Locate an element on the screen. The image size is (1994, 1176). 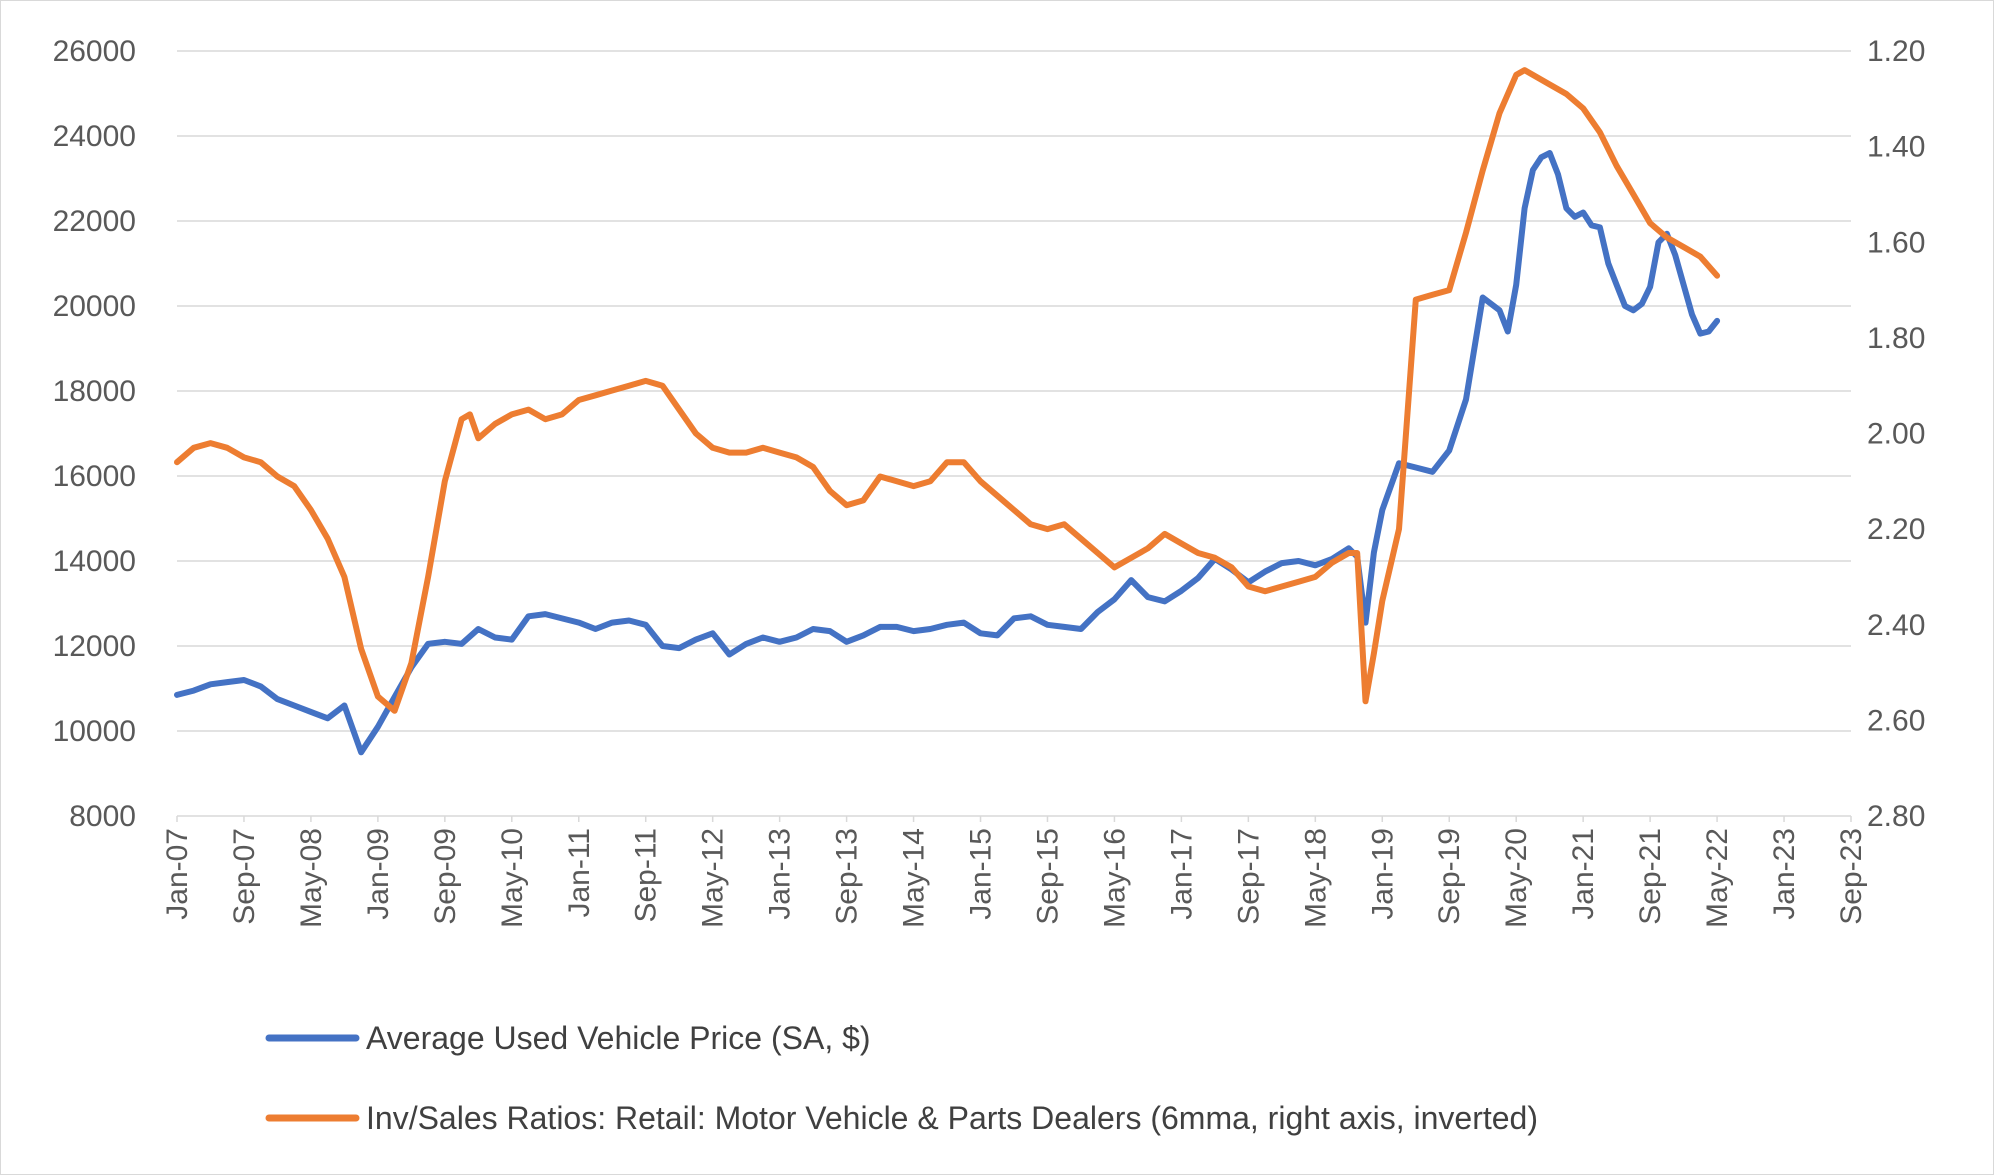
y-left-tick-label: 18000 is located at coordinates (94, 391).